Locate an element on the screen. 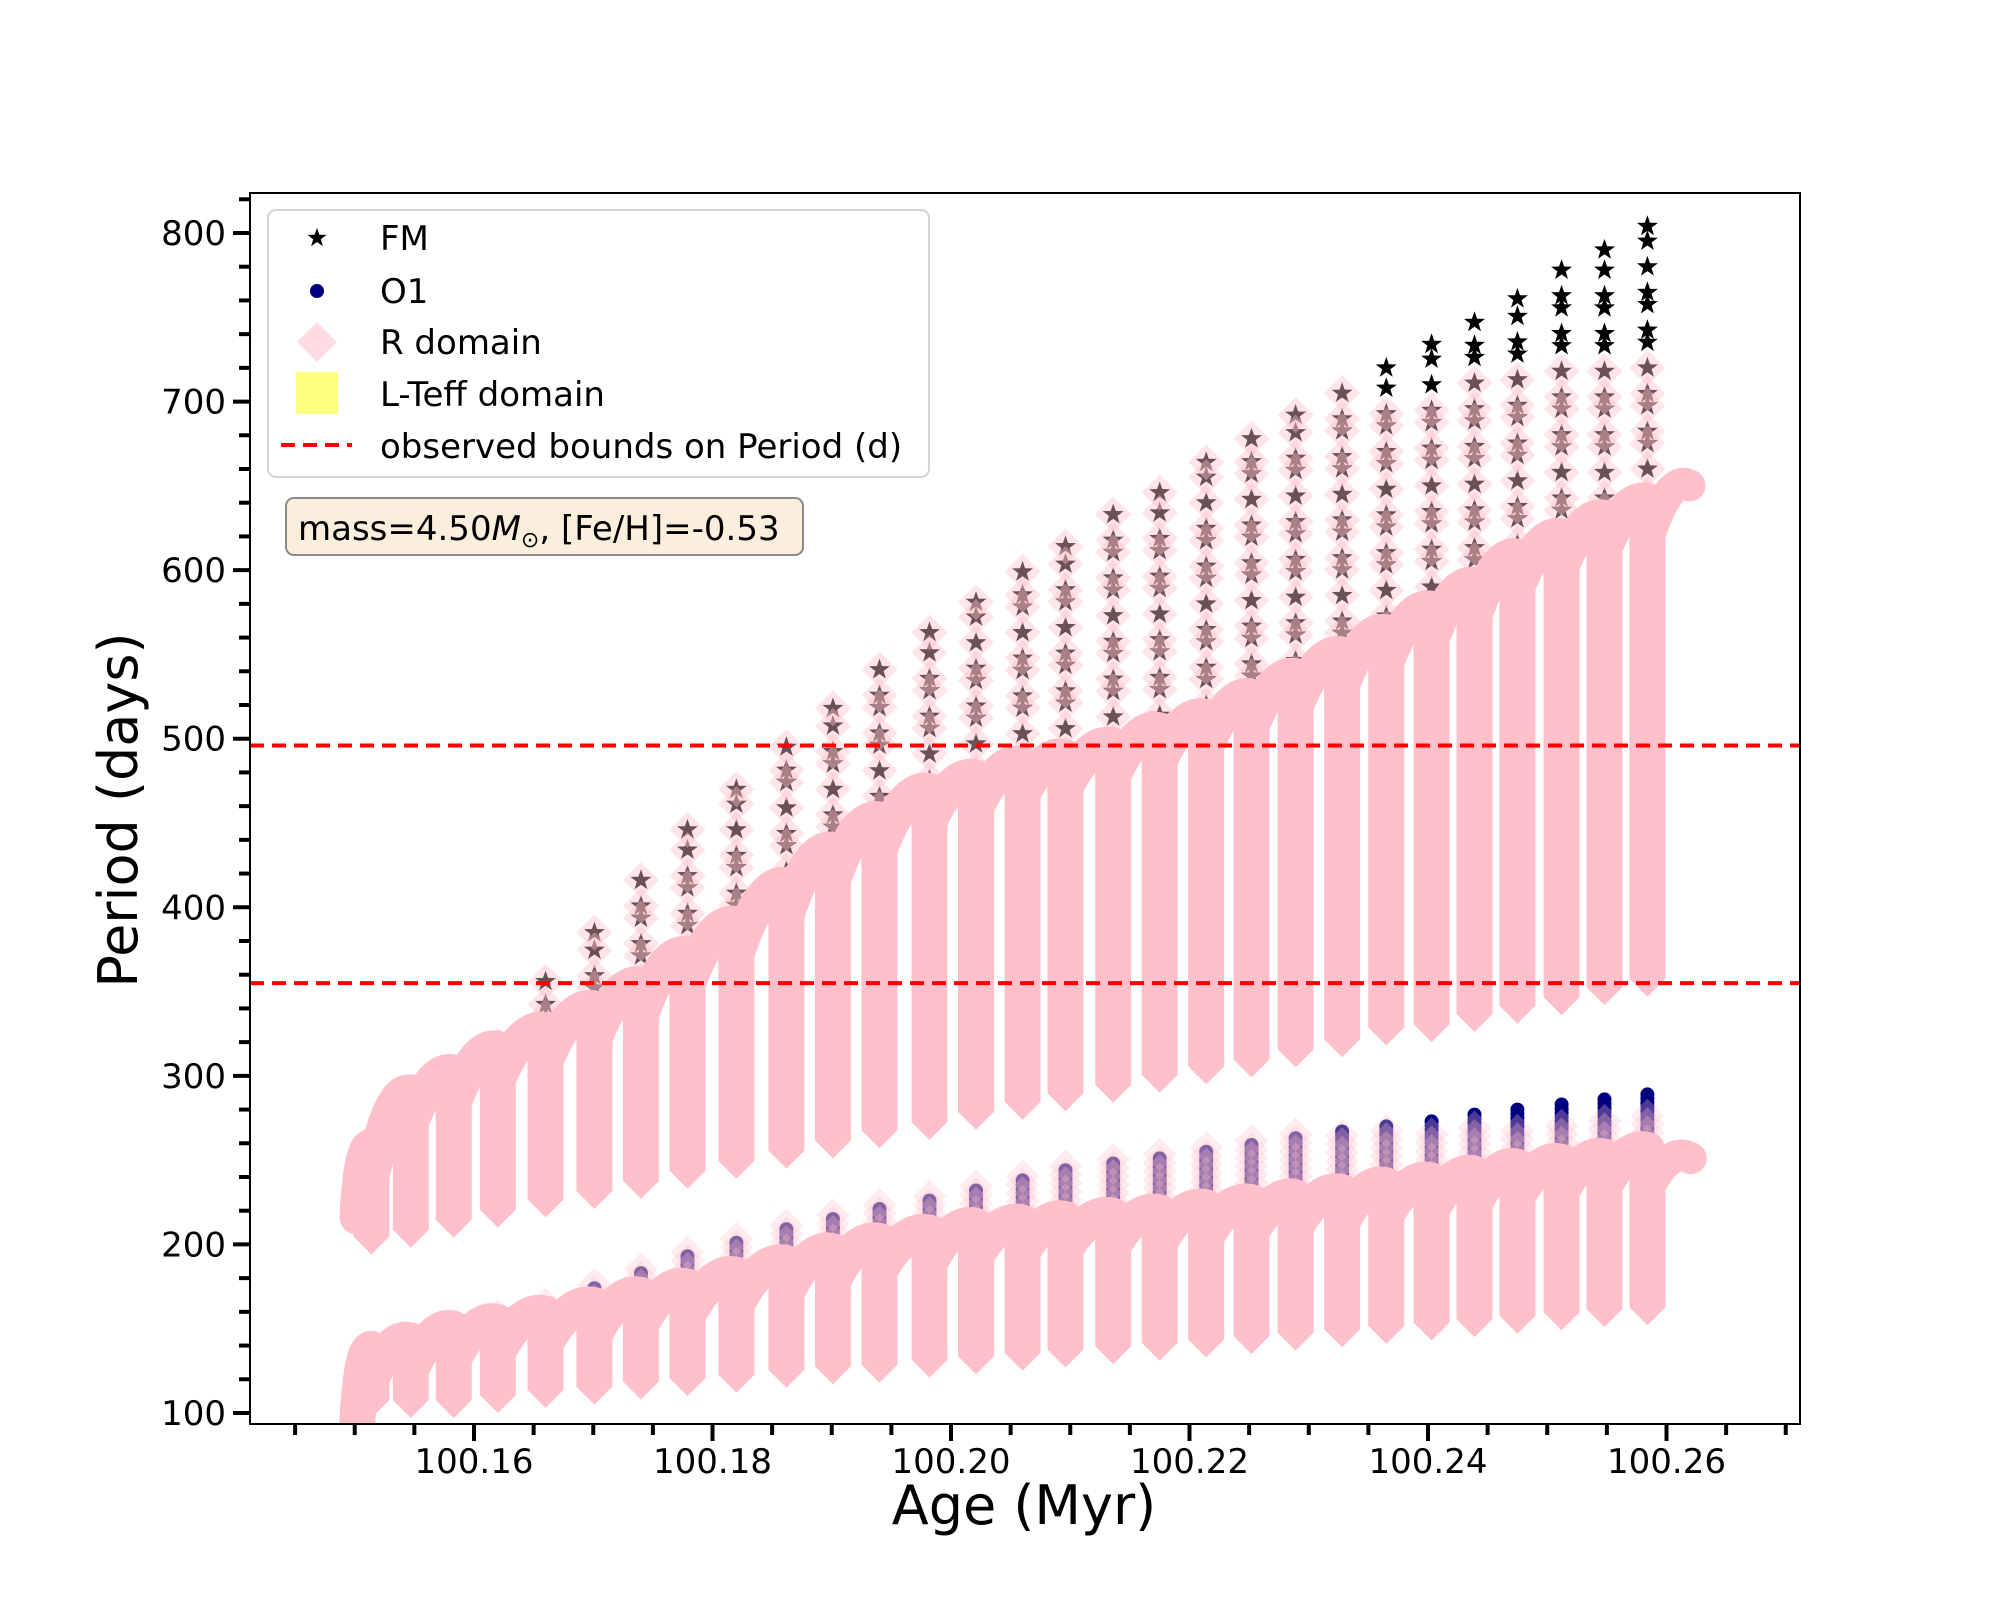 The height and width of the screenshot is (1600, 2000). circle-icon is located at coordinates (317, 291).